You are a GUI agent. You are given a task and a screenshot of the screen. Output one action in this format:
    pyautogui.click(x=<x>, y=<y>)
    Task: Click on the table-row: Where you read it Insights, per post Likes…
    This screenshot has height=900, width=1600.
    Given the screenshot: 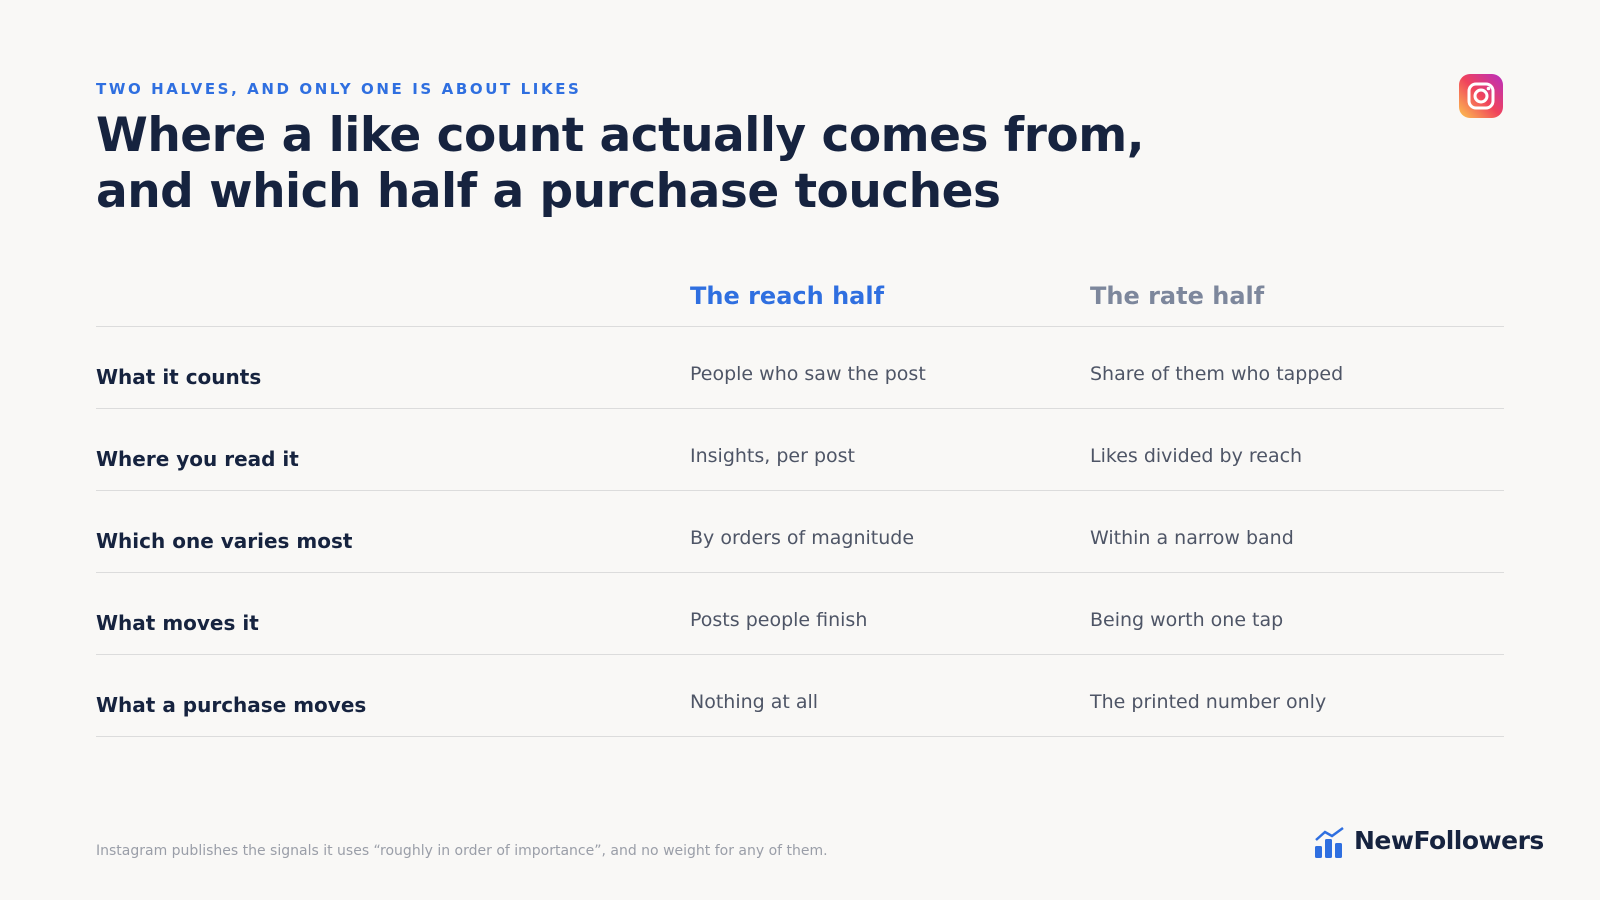 What is the action you would take?
    pyautogui.click(x=800, y=450)
    